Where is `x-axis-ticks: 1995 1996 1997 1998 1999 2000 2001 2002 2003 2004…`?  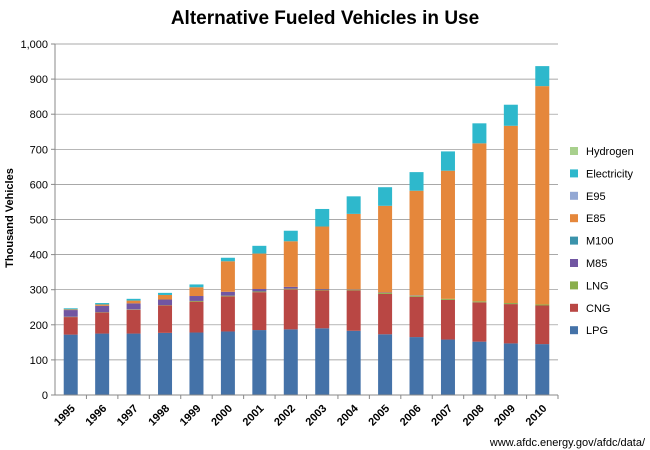
x-axis-ticks: 1995 1996 1997 1998 1999 2000 2001 2002 2003 2004… is located at coordinates (305, 412).